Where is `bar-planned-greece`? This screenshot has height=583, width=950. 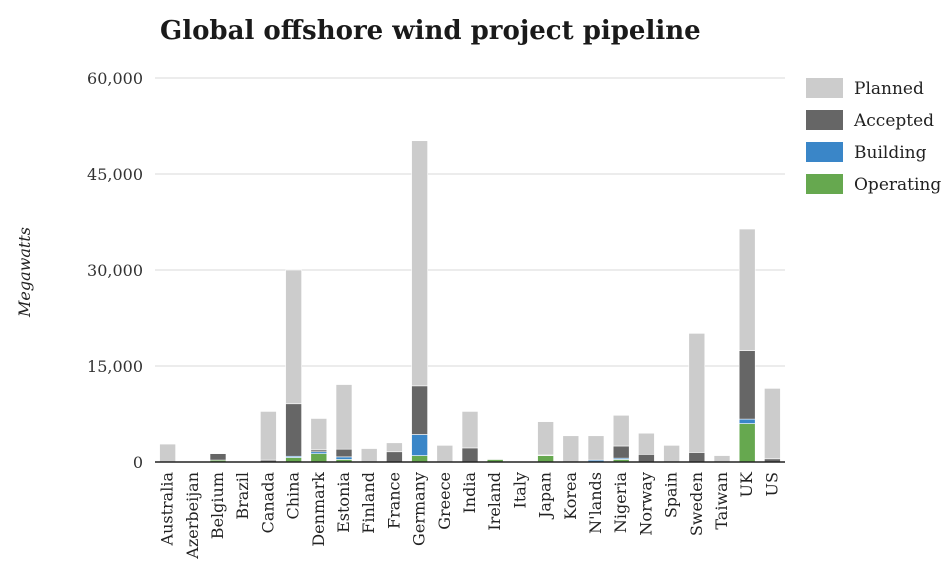
bar-planned-greece is located at coordinates (445, 454).